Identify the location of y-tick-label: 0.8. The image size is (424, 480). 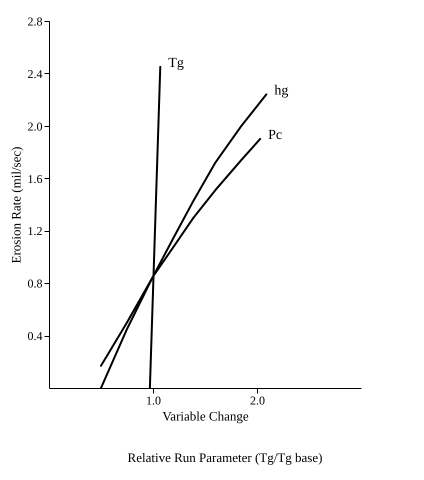
(35, 283).